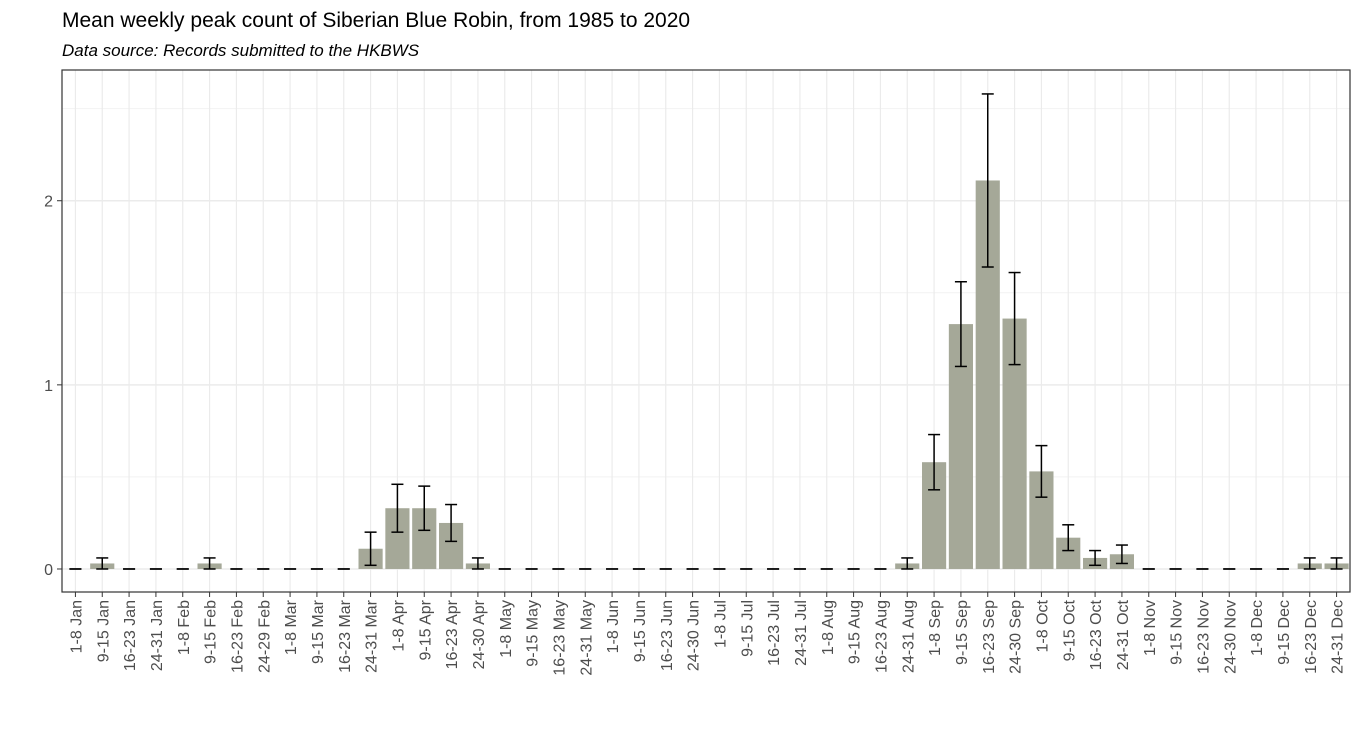 The width and height of the screenshot is (1360, 743). What do you see at coordinates (640, 631) in the screenshot?
I see `x-tick-label: 9-15 Jun` at bounding box center [640, 631].